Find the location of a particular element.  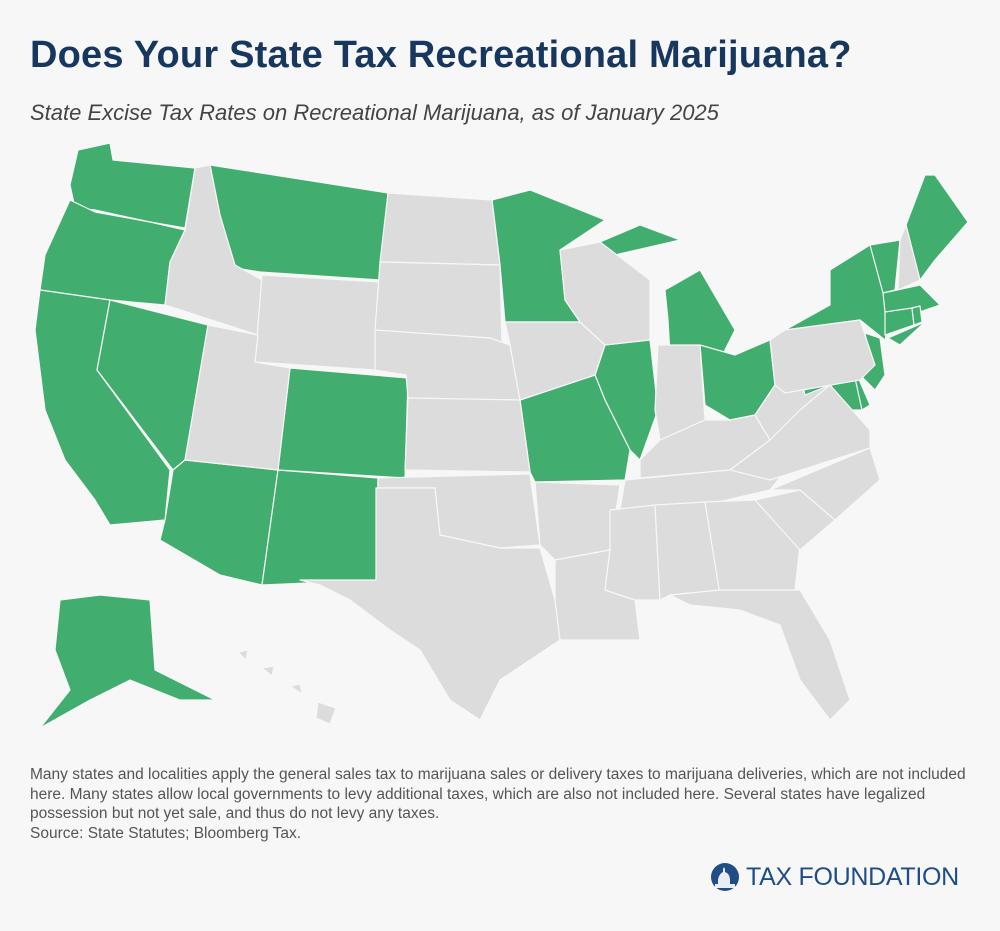

state-shape-fl is located at coordinates (760, 655).